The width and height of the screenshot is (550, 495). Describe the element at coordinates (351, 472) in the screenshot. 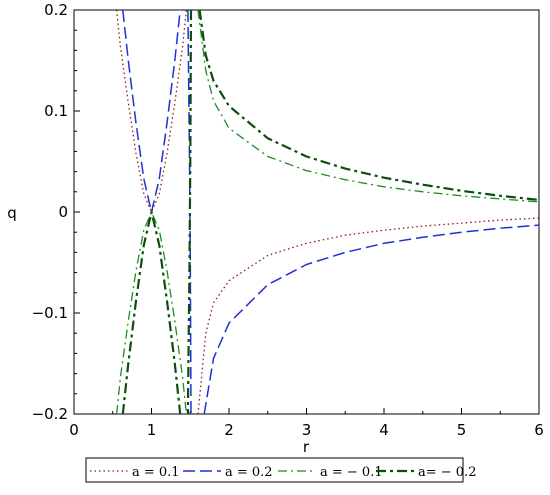

I see `legend-label-3: a = − 0.1` at that location.